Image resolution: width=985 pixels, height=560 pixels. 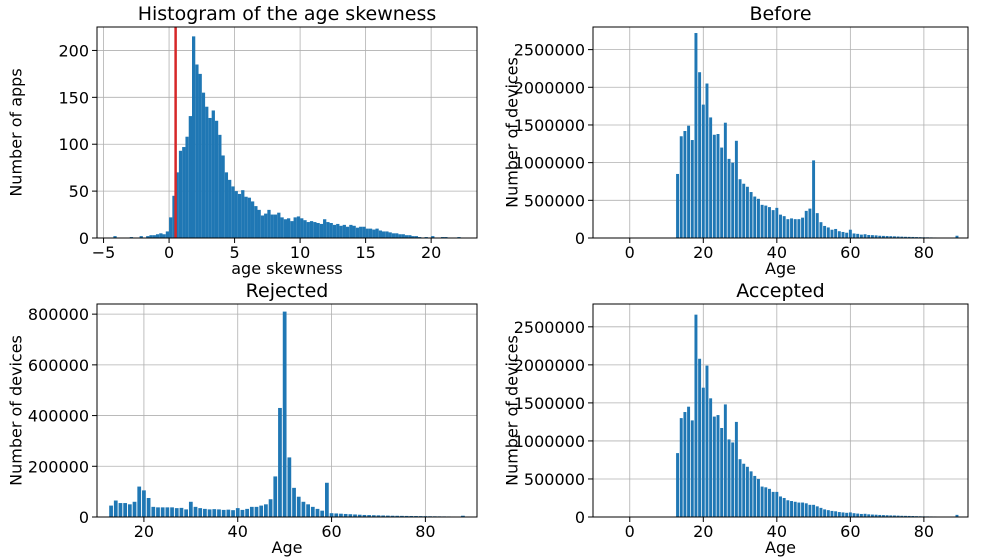 I want to click on x-tick-label: 10, so click(x=300, y=252).